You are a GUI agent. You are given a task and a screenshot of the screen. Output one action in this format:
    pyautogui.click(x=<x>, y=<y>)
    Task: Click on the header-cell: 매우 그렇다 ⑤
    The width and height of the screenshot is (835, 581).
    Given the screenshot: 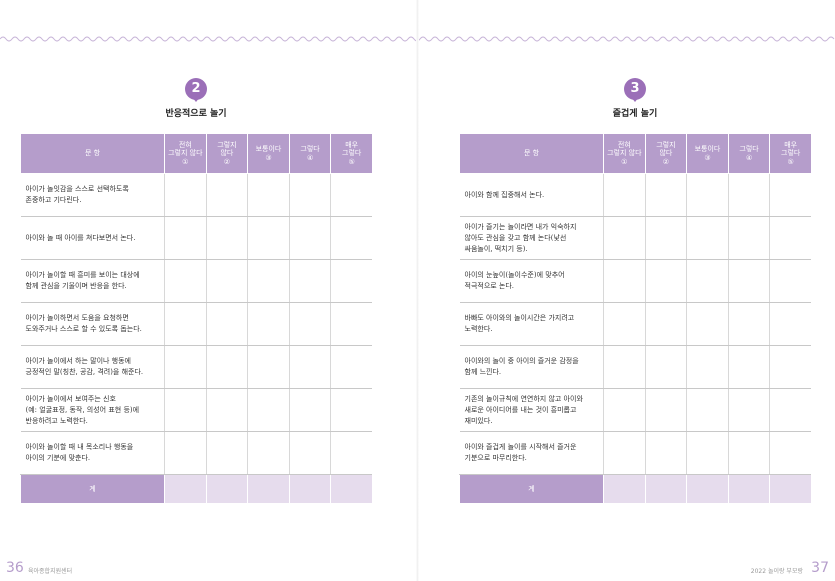 What is the action you would take?
    pyautogui.click(x=790, y=153)
    